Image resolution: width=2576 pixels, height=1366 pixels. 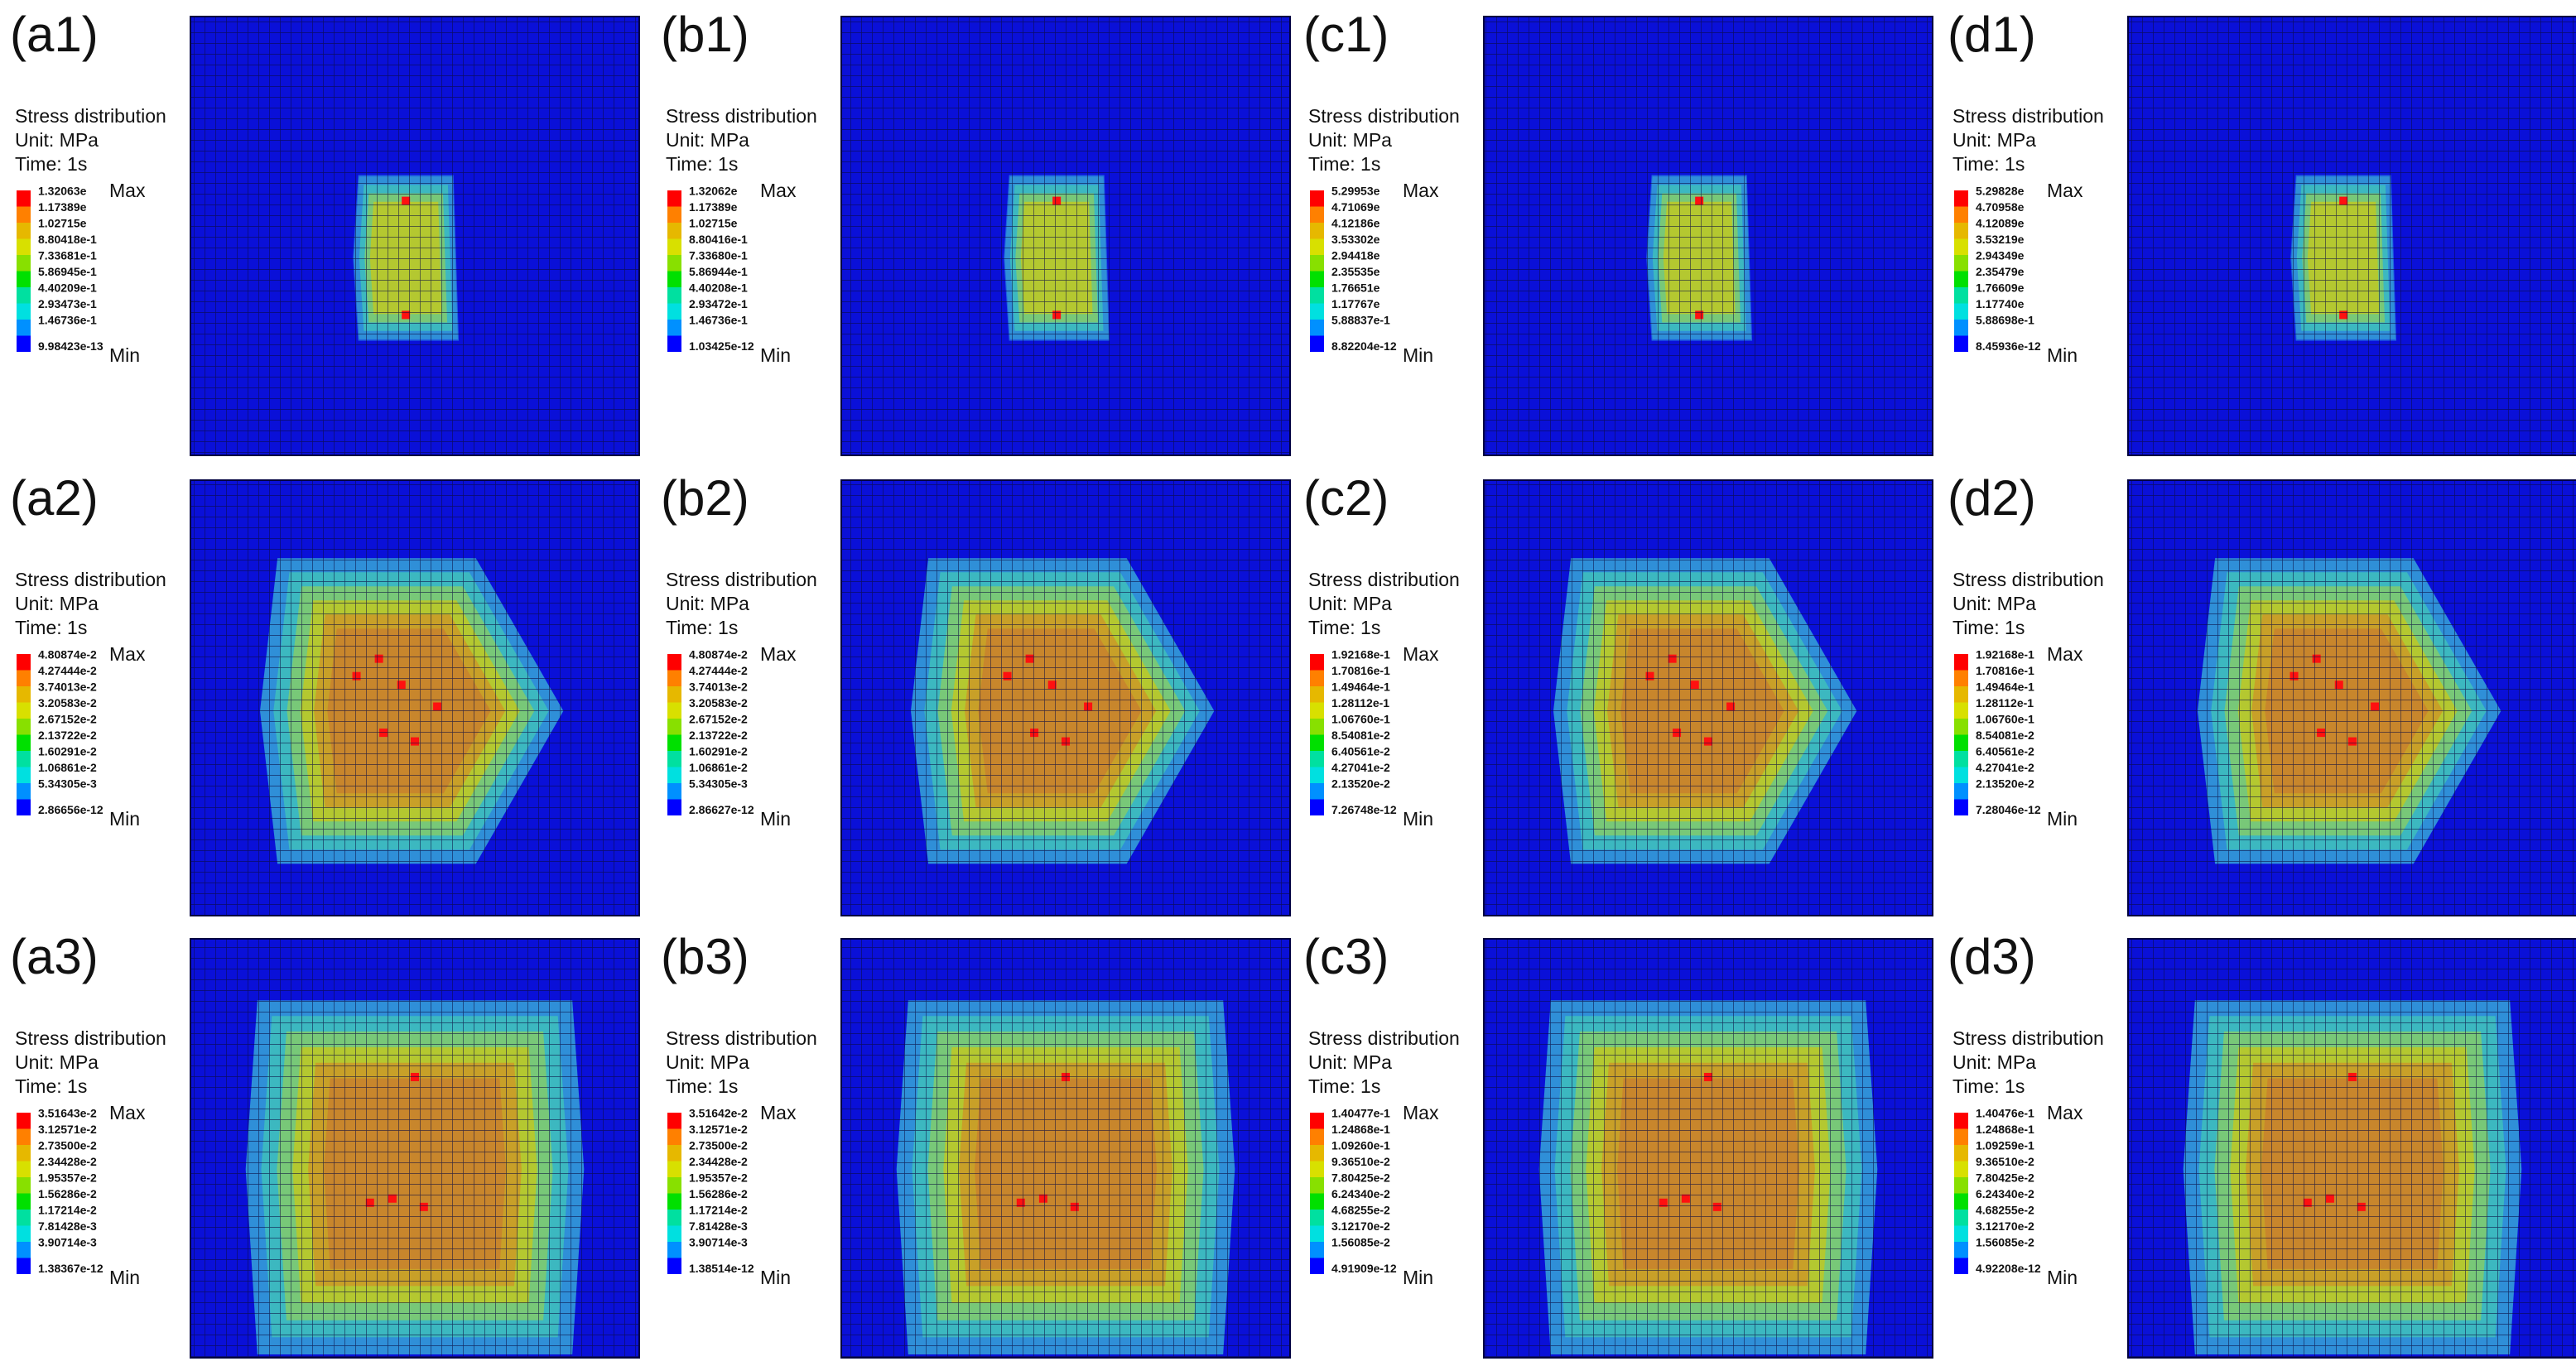 What do you see at coordinates (2000, 207) in the screenshot?
I see `legend-value: 4.70958e` at bounding box center [2000, 207].